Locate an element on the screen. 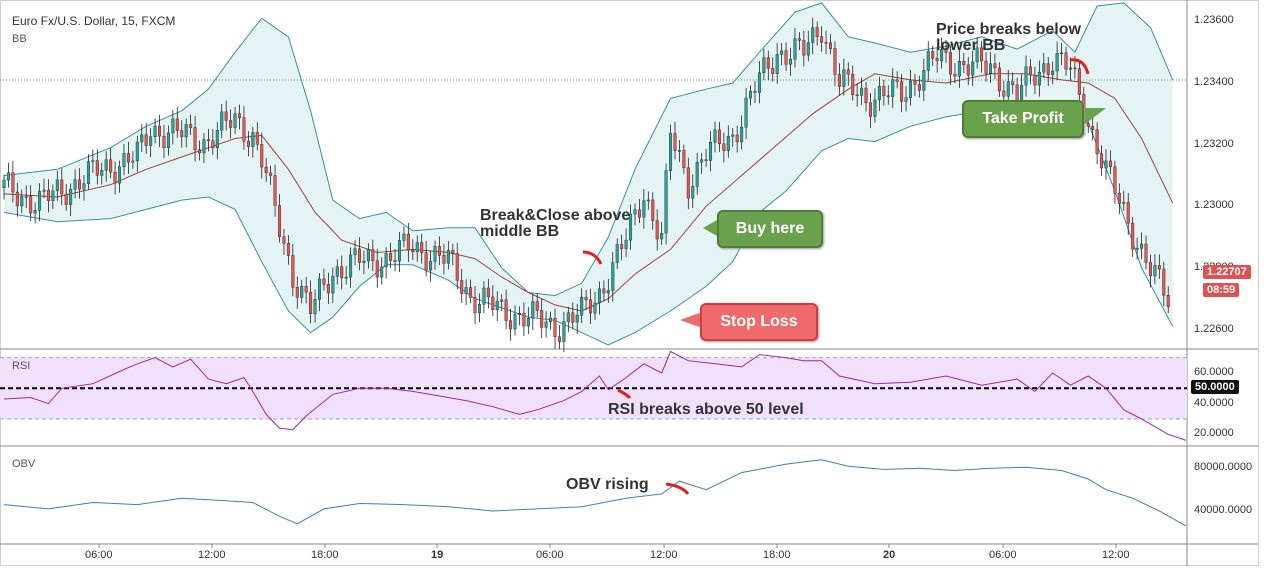  take-profit-callout: Take Profit is located at coordinates (1023, 119).